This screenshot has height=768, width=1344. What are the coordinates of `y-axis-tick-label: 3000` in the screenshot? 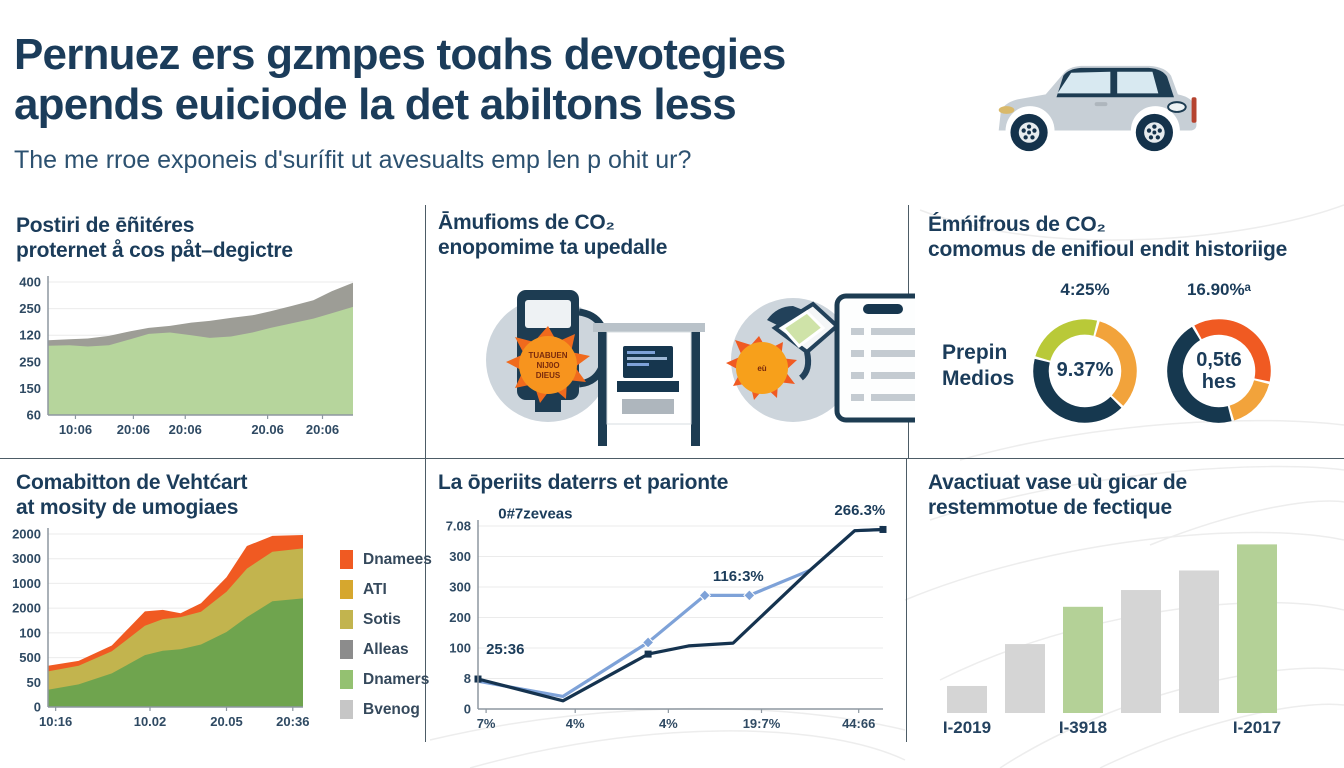 It's located at (26, 558).